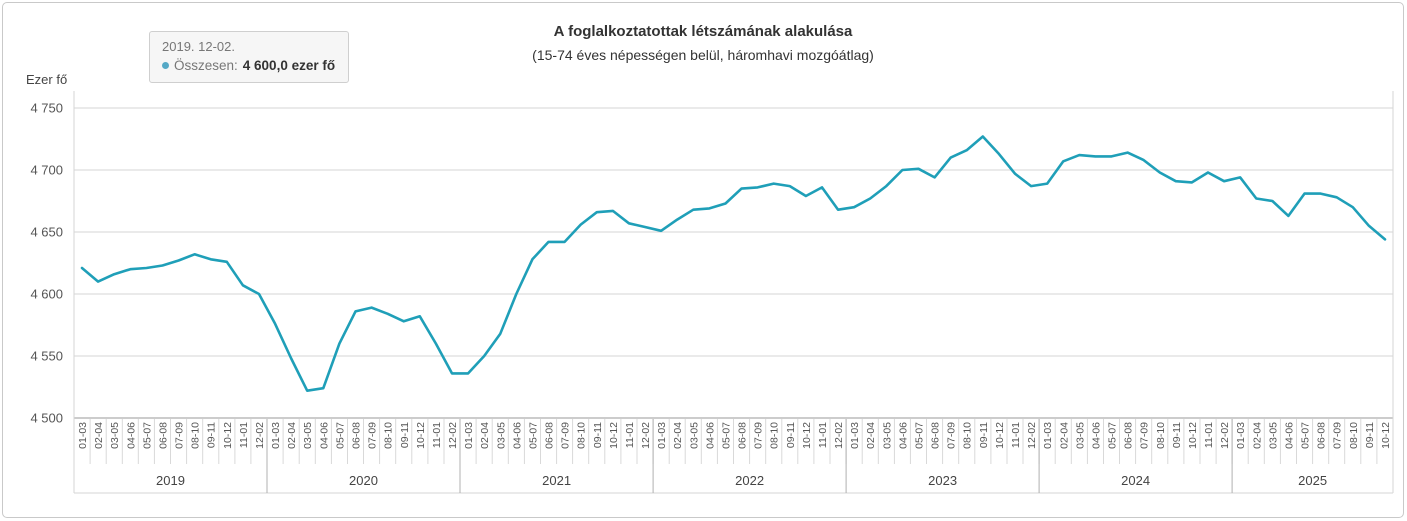  What do you see at coordinates (170, 480) in the screenshot?
I see `svg-text: 2019` at bounding box center [170, 480].